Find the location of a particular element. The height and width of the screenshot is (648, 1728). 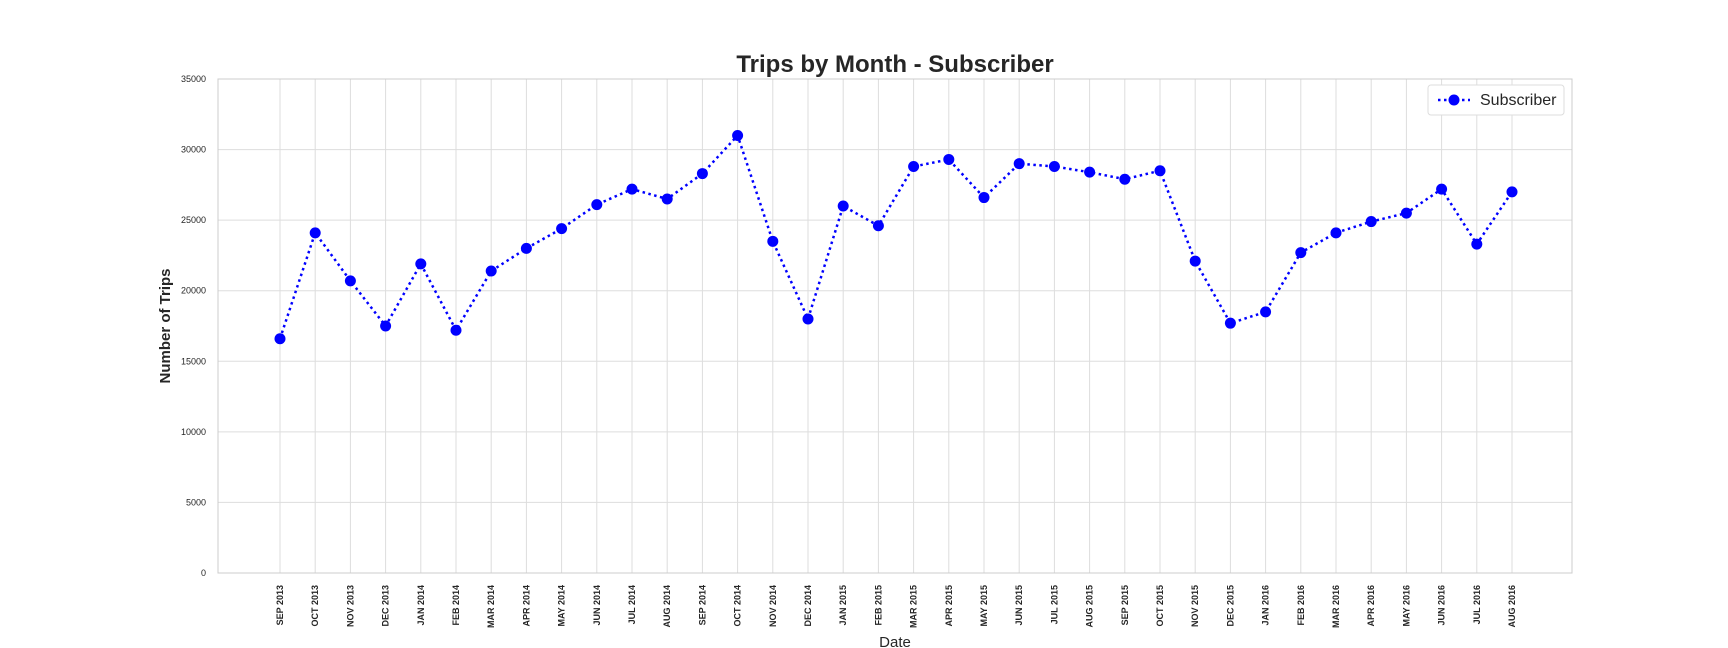

y-tick-label: 35000 is located at coordinates (193, 79).